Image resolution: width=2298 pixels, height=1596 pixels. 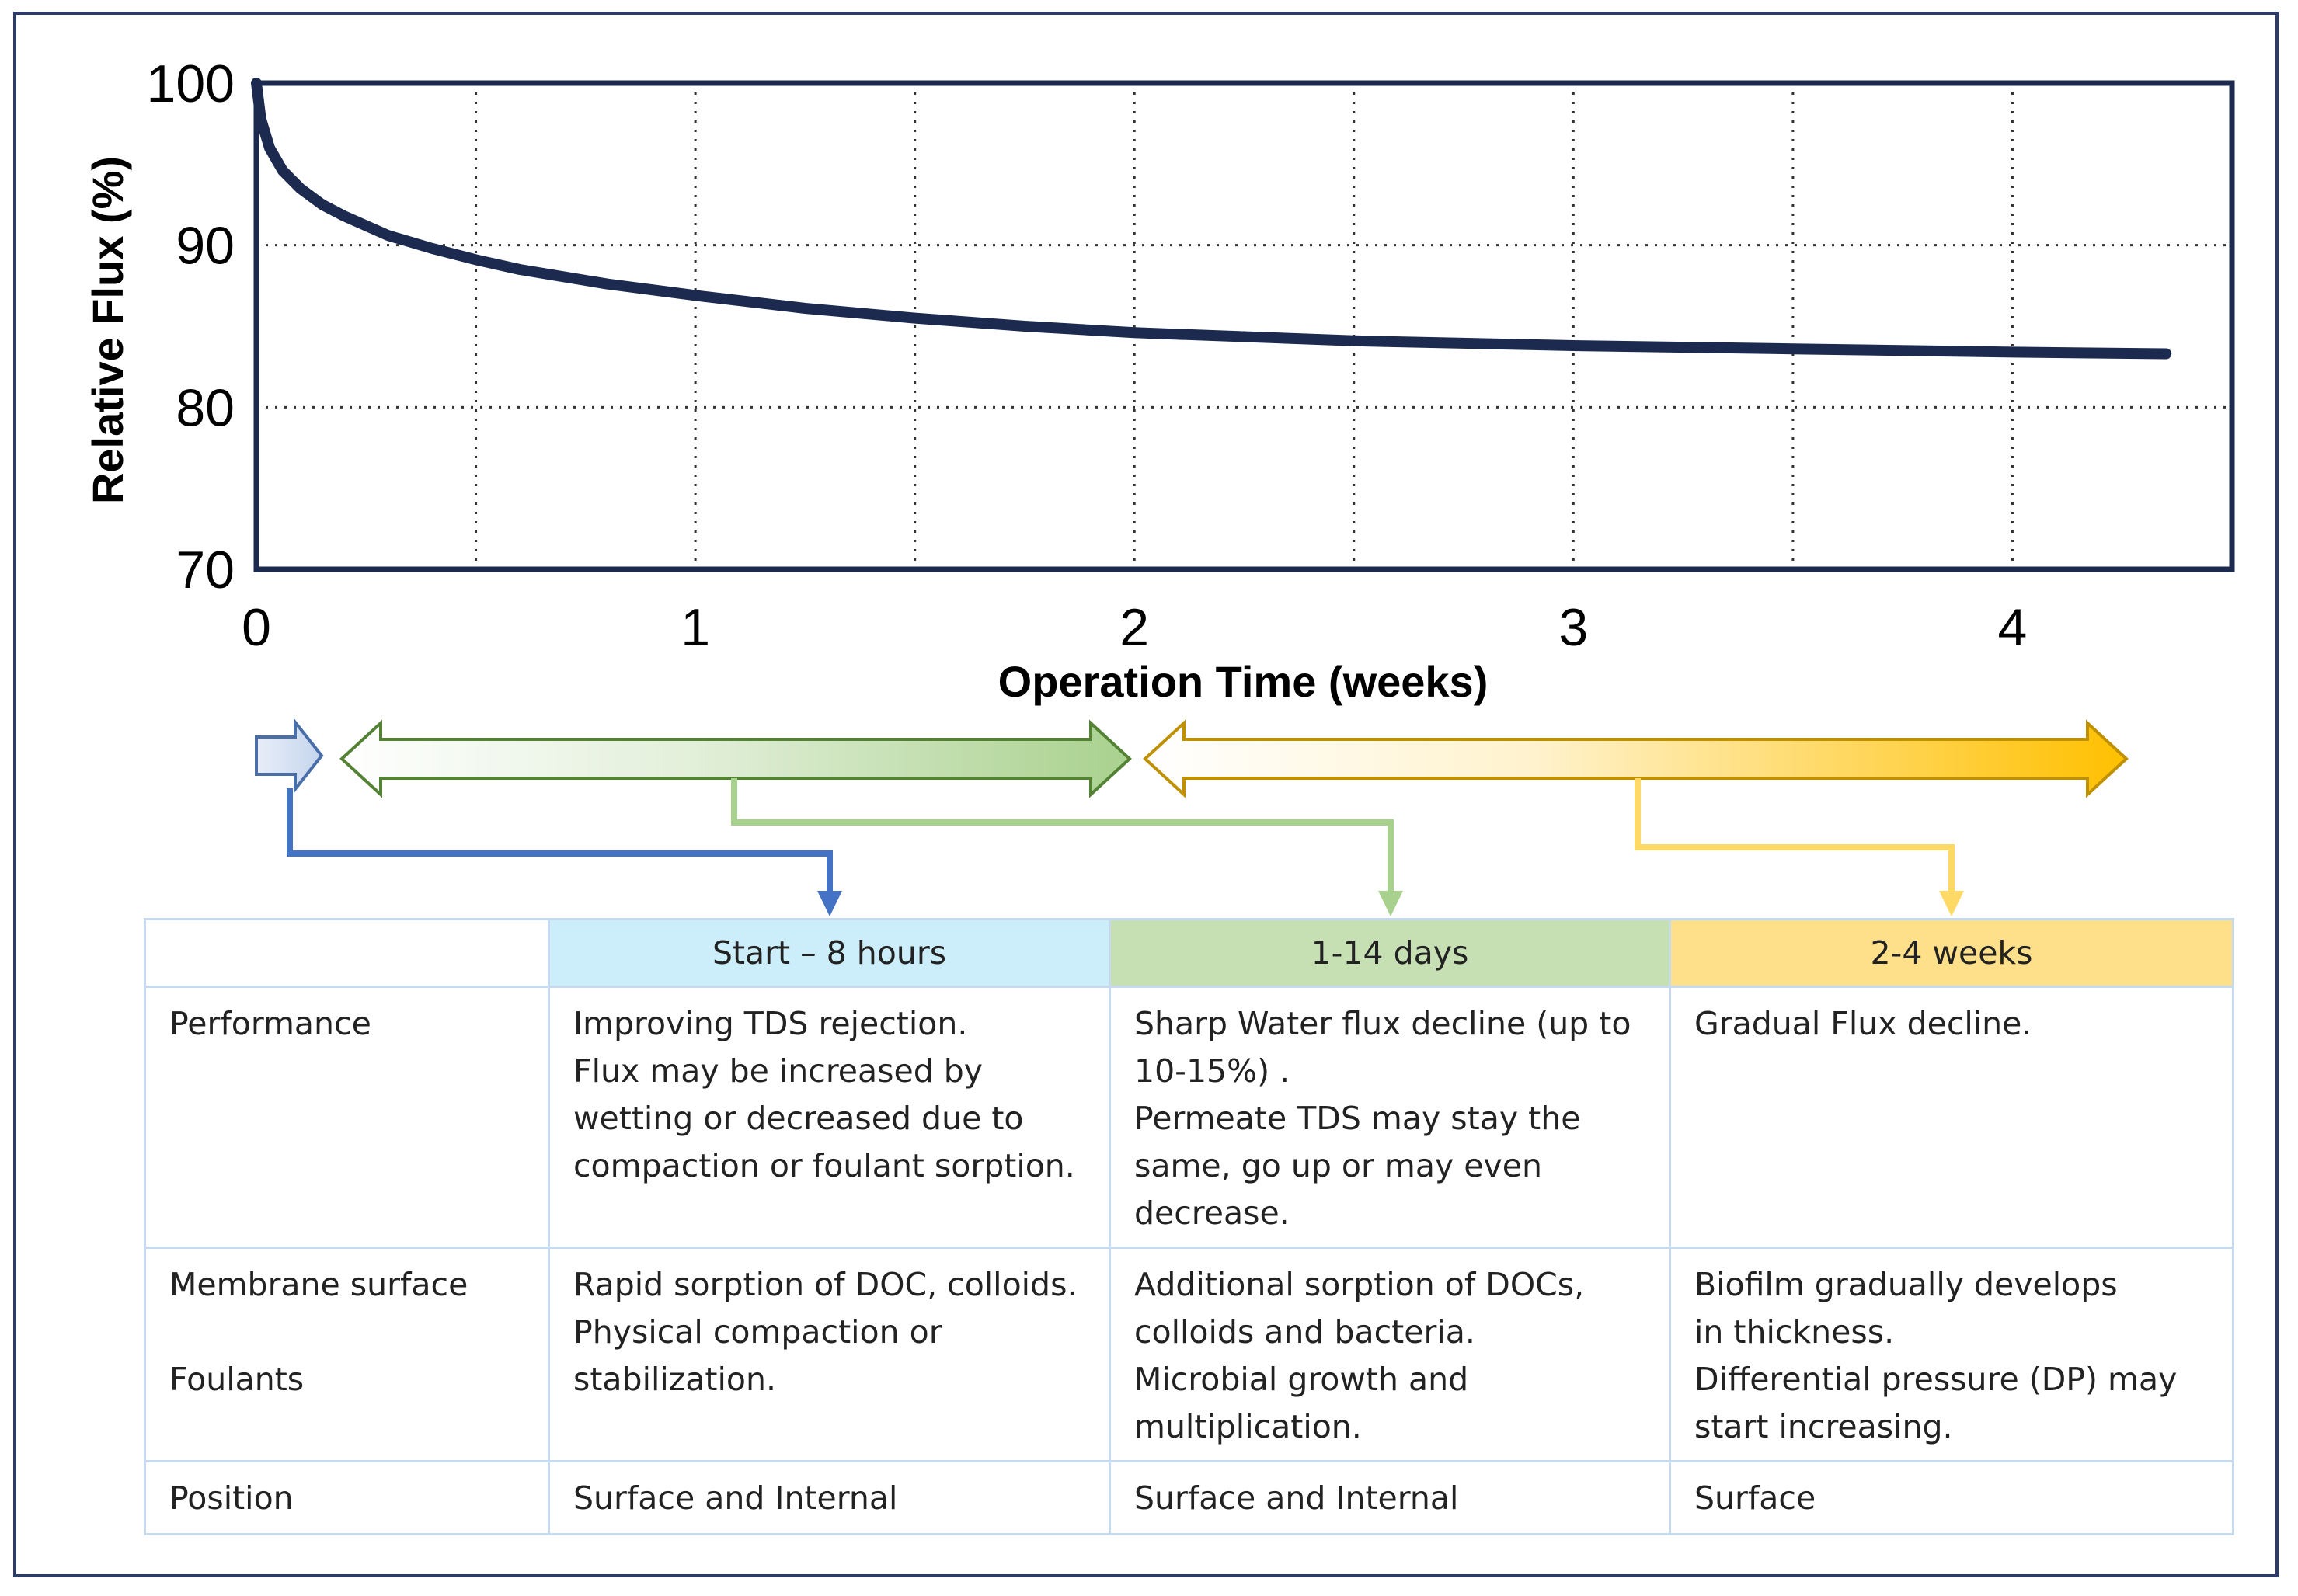 I want to click on cell-line: Additional sorption of DOCs,, so click(x=1360, y=1285).